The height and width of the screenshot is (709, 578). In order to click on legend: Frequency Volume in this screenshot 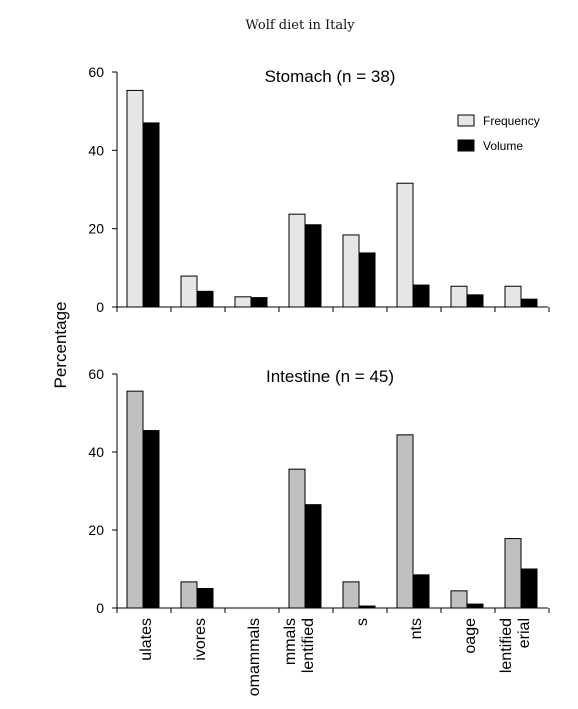, I will do `click(498, 133)`.